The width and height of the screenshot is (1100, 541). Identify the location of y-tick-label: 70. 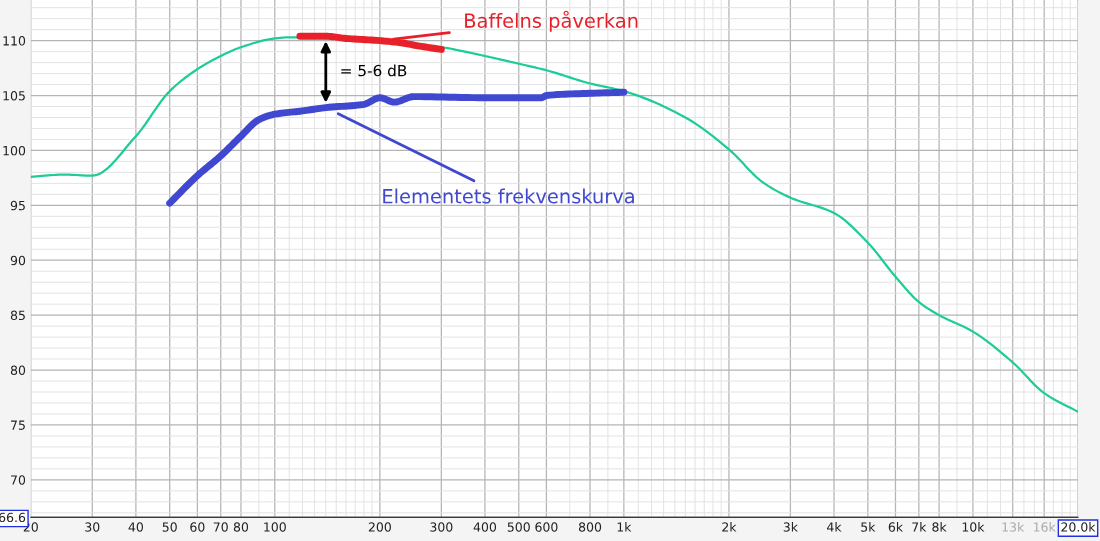
(18, 480).